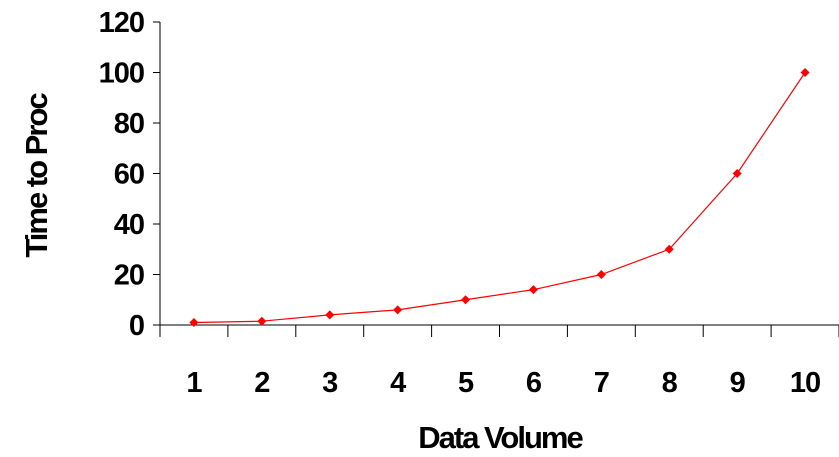 The width and height of the screenshot is (839, 457). Describe the element at coordinates (499, 362) in the screenshot. I see `x-axis-ticks: 1 2 3 4 5 6 7 8 9 10` at that location.